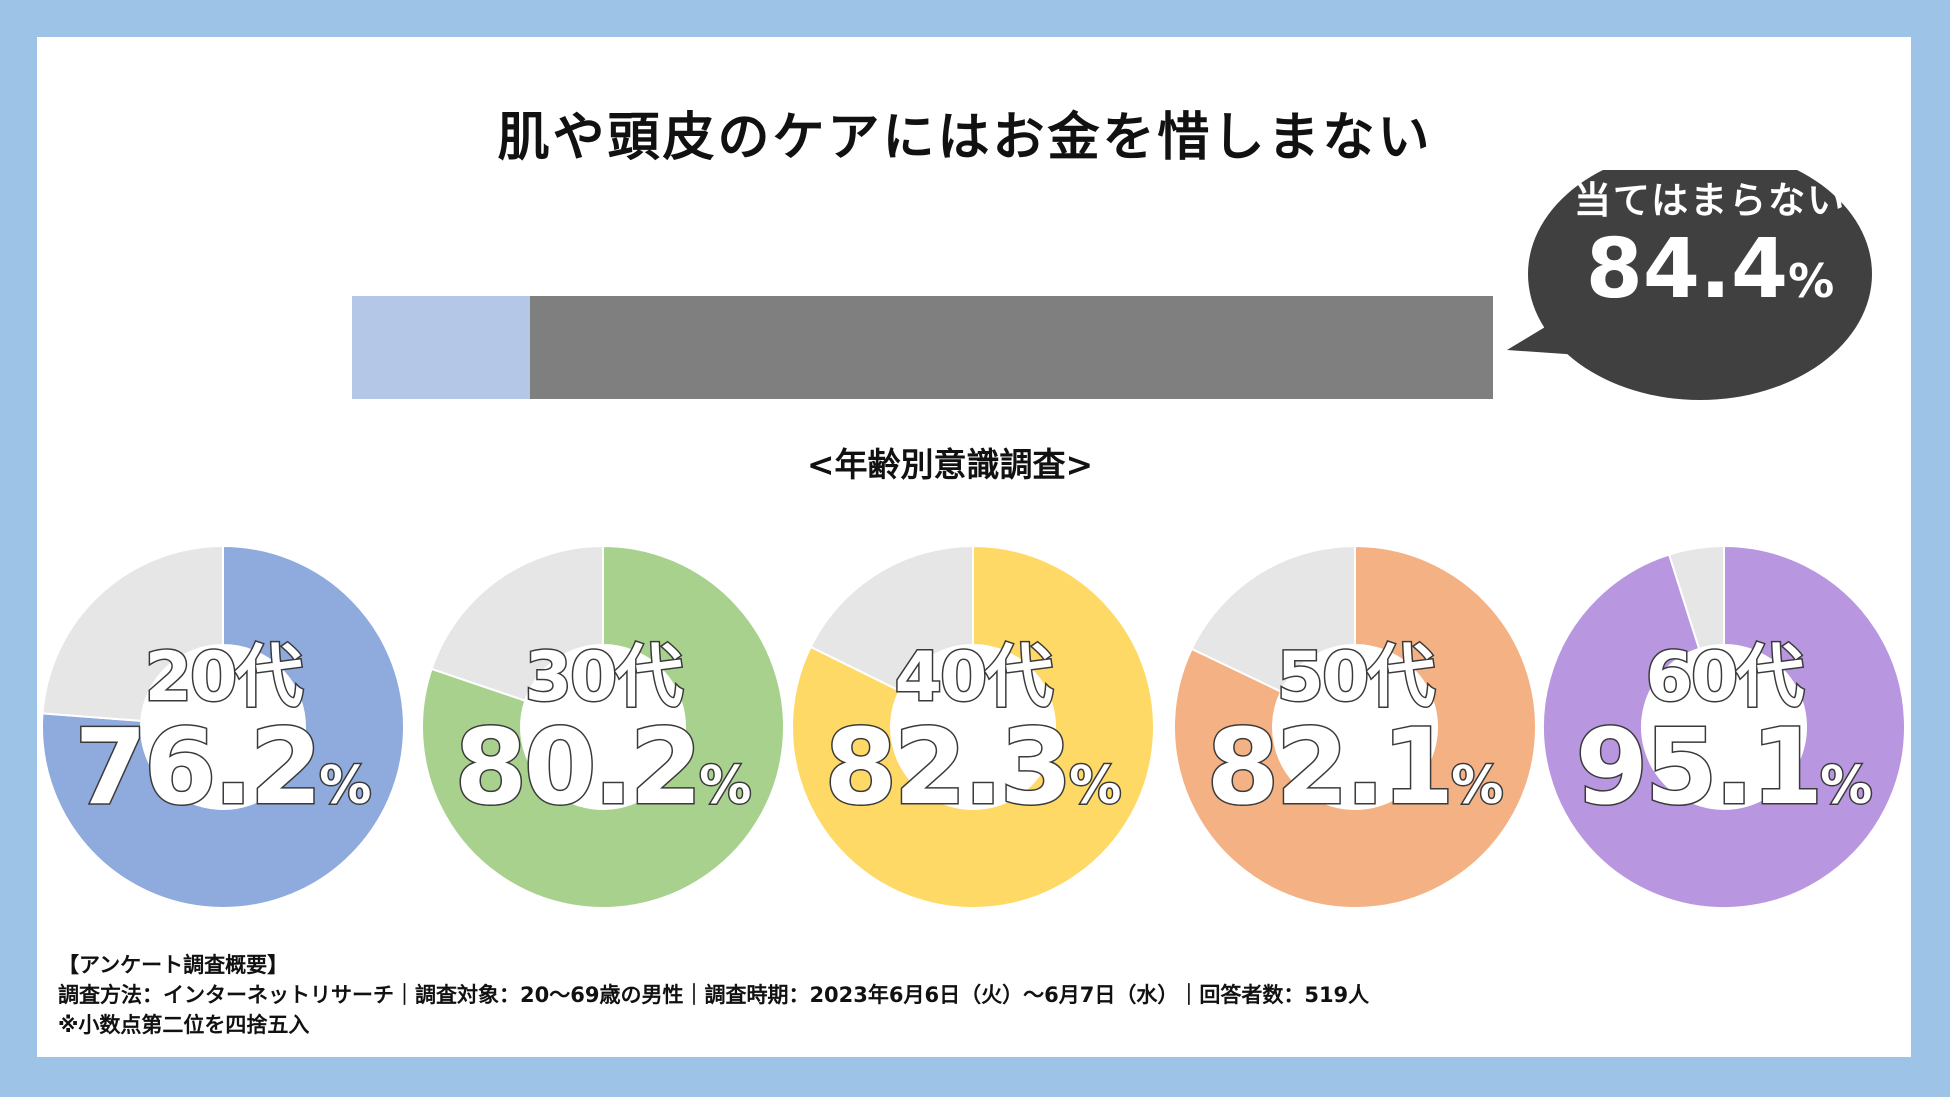  Describe the element at coordinates (184, 1025) in the screenshot. I see `footer-note: ※小数点第二位を四捨五入` at that location.